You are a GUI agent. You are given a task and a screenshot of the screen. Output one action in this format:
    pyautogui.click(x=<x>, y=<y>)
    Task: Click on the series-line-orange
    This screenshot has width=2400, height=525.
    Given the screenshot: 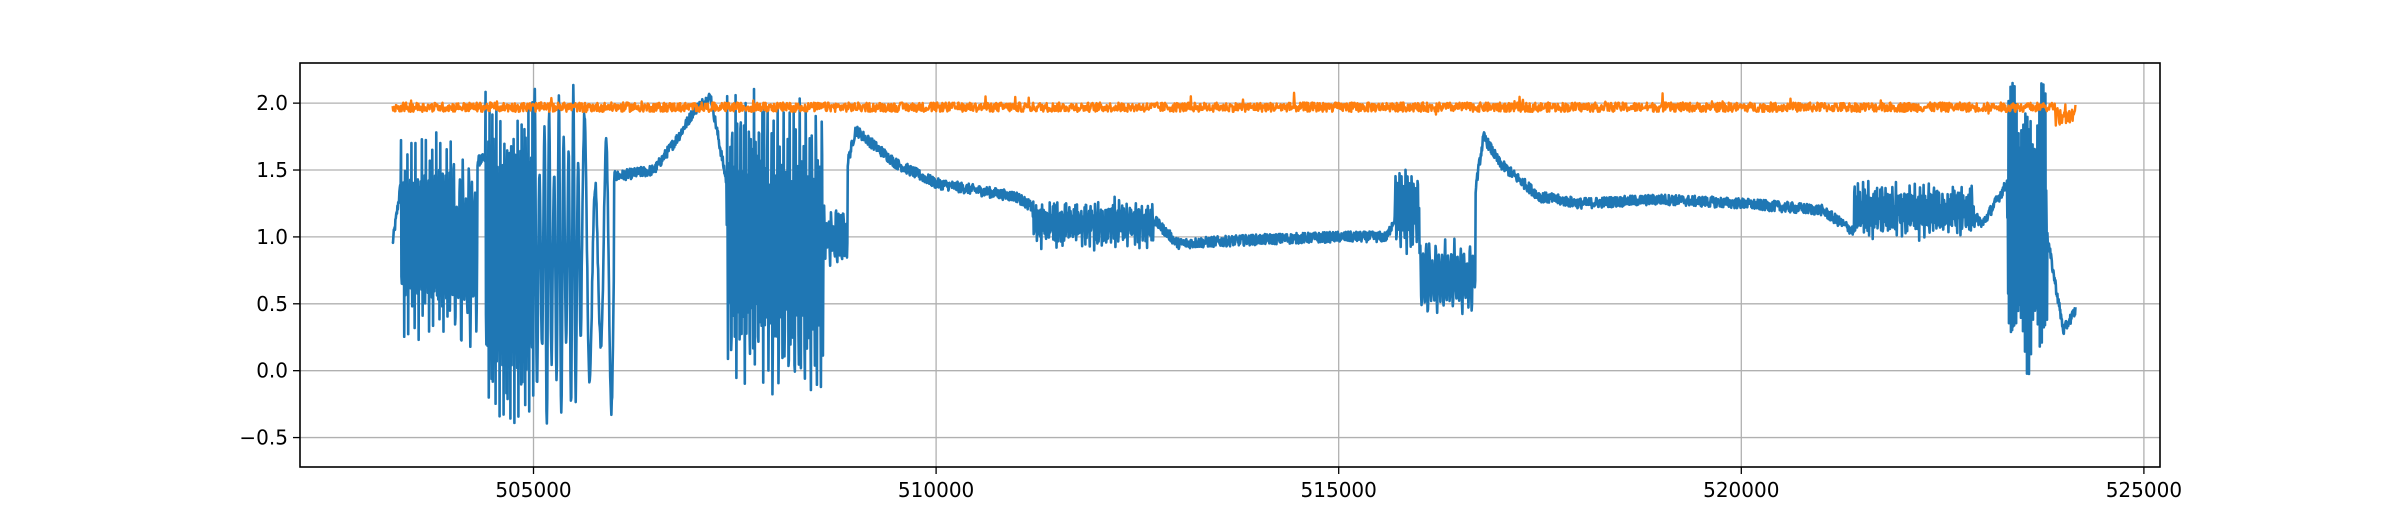 What is the action you would take?
    pyautogui.click(x=1234, y=109)
    